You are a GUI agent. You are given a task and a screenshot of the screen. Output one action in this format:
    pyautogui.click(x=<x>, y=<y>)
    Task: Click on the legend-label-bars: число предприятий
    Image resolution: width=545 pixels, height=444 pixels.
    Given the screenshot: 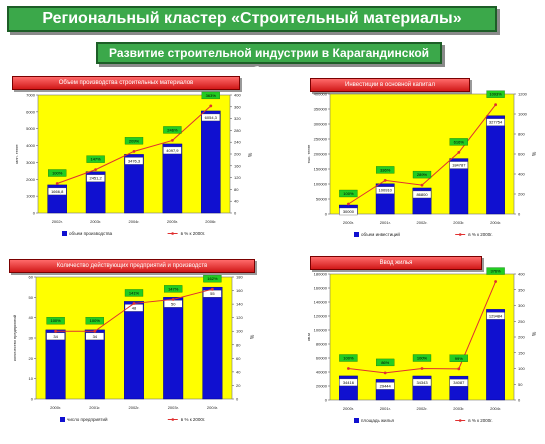 What is the action you would take?
    pyautogui.click(x=87, y=419)
    